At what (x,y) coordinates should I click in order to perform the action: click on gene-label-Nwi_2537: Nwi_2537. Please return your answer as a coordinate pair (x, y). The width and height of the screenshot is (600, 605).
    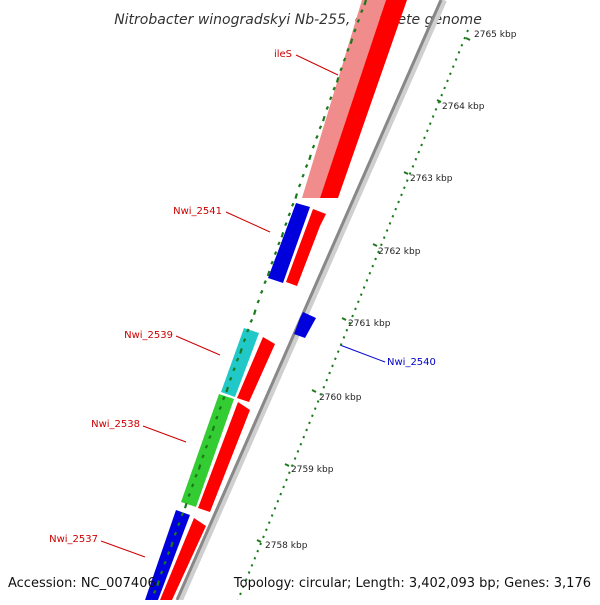
    Looking at the image, I should click on (73, 539).